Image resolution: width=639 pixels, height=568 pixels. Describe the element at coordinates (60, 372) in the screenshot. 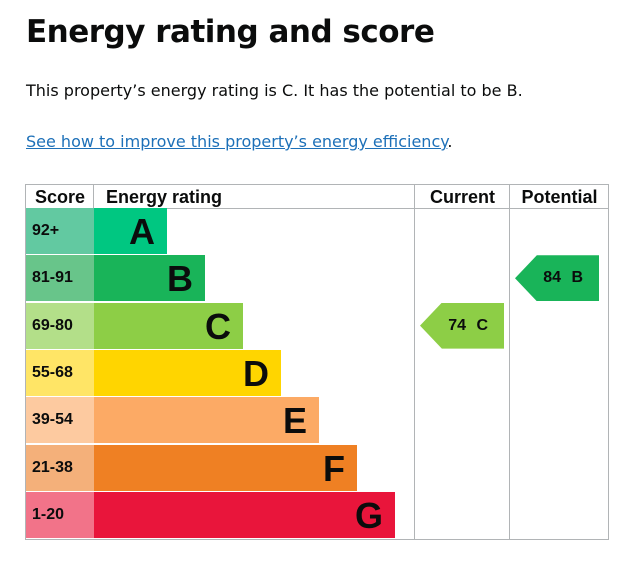

I see `band-score: 55-68` at that location.